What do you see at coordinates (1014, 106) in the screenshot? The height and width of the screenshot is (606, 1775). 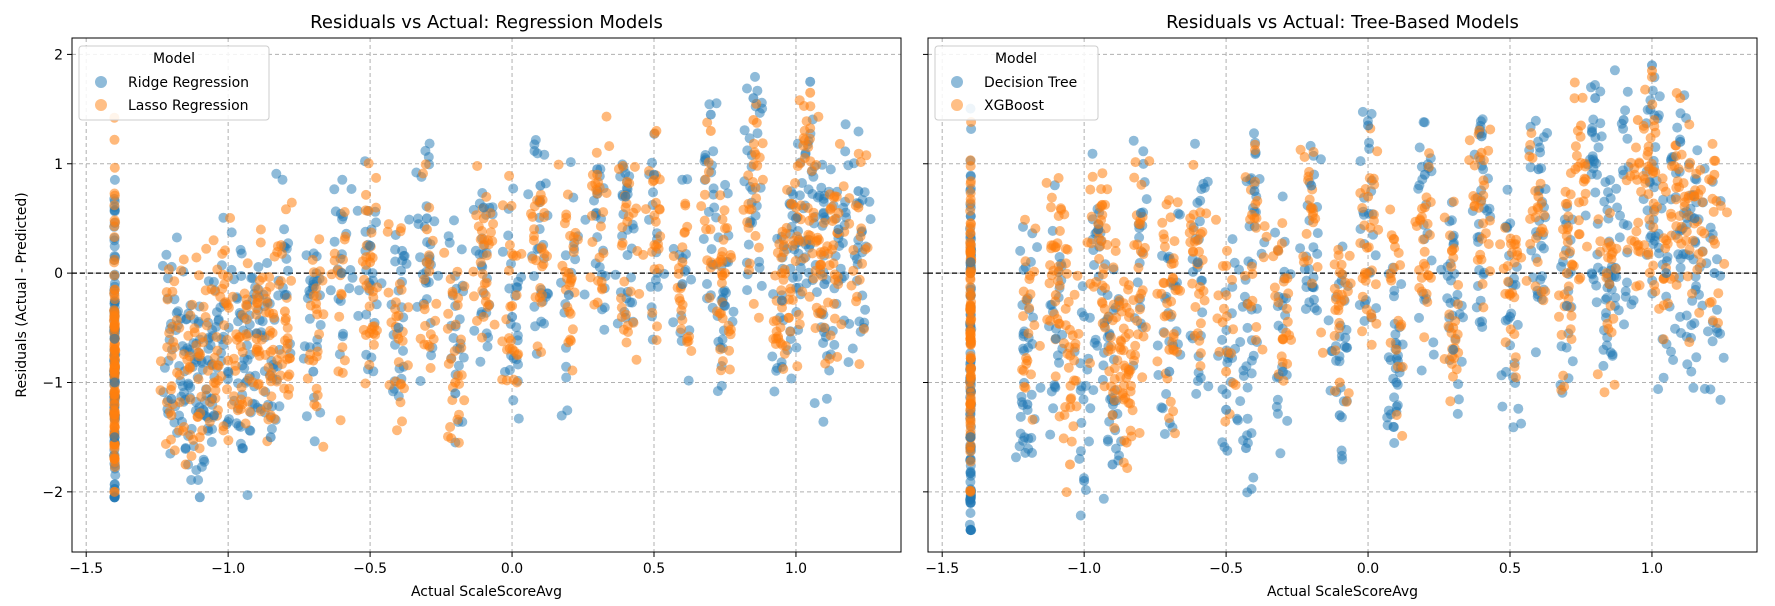 I see `legend-label-xgboost: XGBoost` at bounding box center [1014, 106].